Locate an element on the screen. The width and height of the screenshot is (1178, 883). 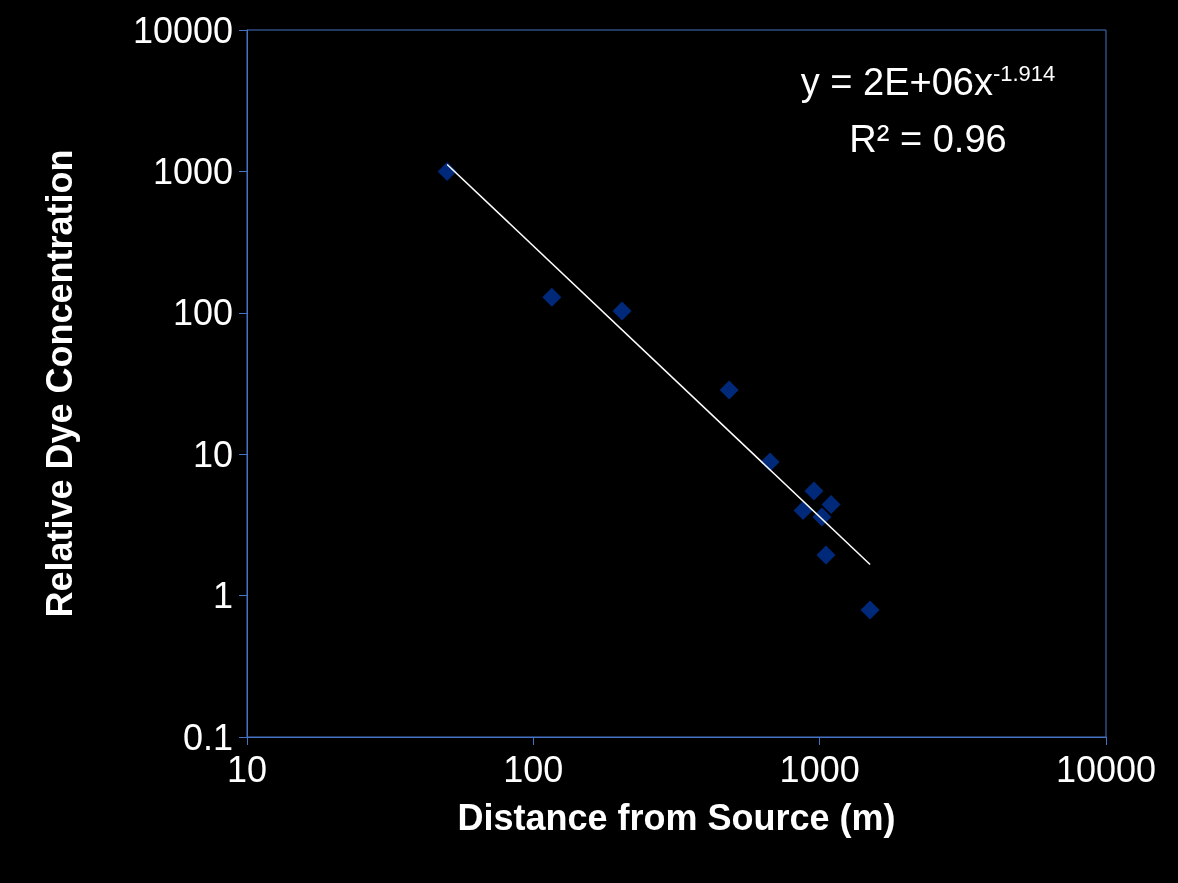
x-tick-label: 100 is located at coordinates (533, 769).